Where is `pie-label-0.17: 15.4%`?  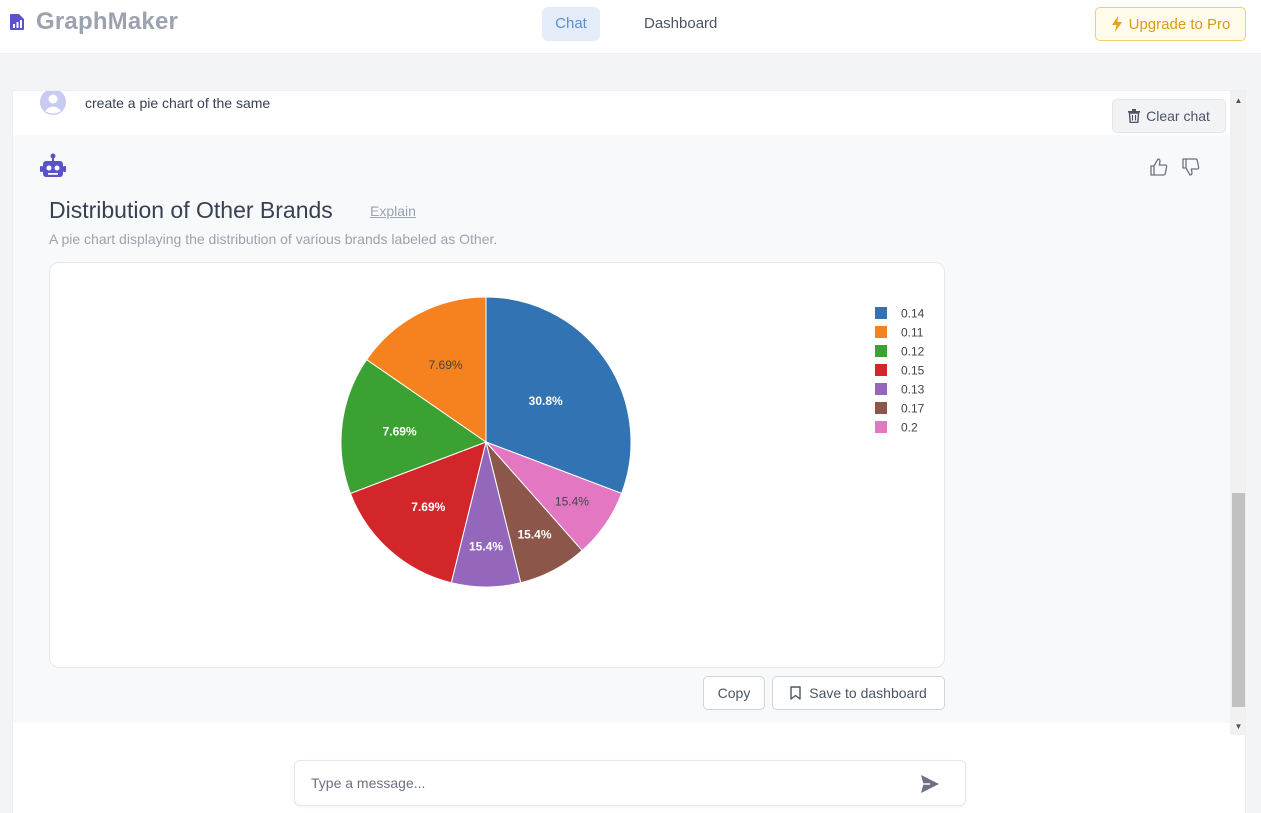 pie-label-0.17: 15.4% is located at coordinates (535, 534).